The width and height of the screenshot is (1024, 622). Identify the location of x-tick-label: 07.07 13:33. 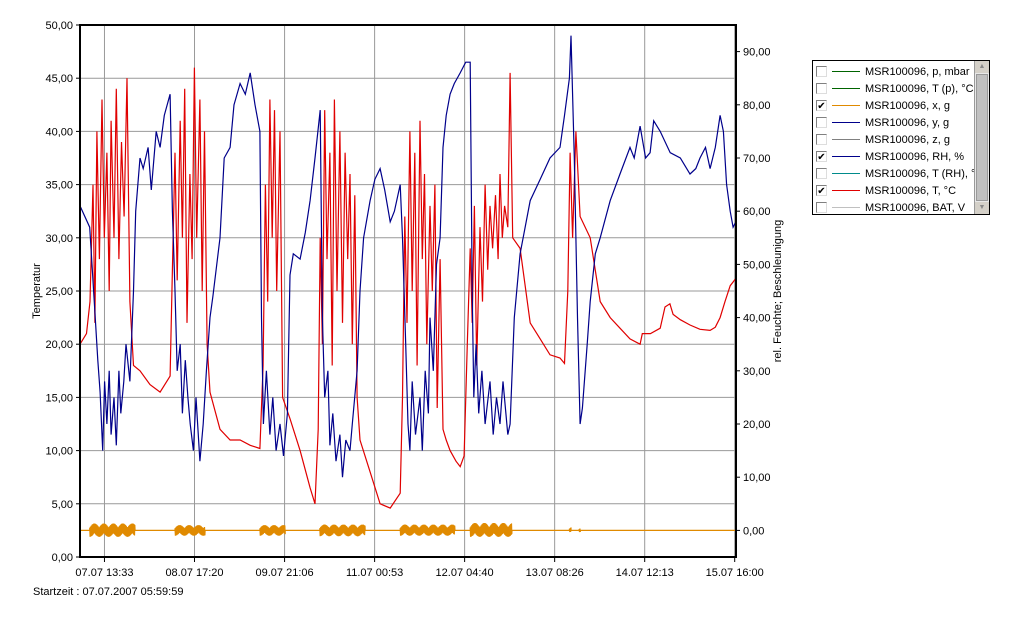
(104, 573).